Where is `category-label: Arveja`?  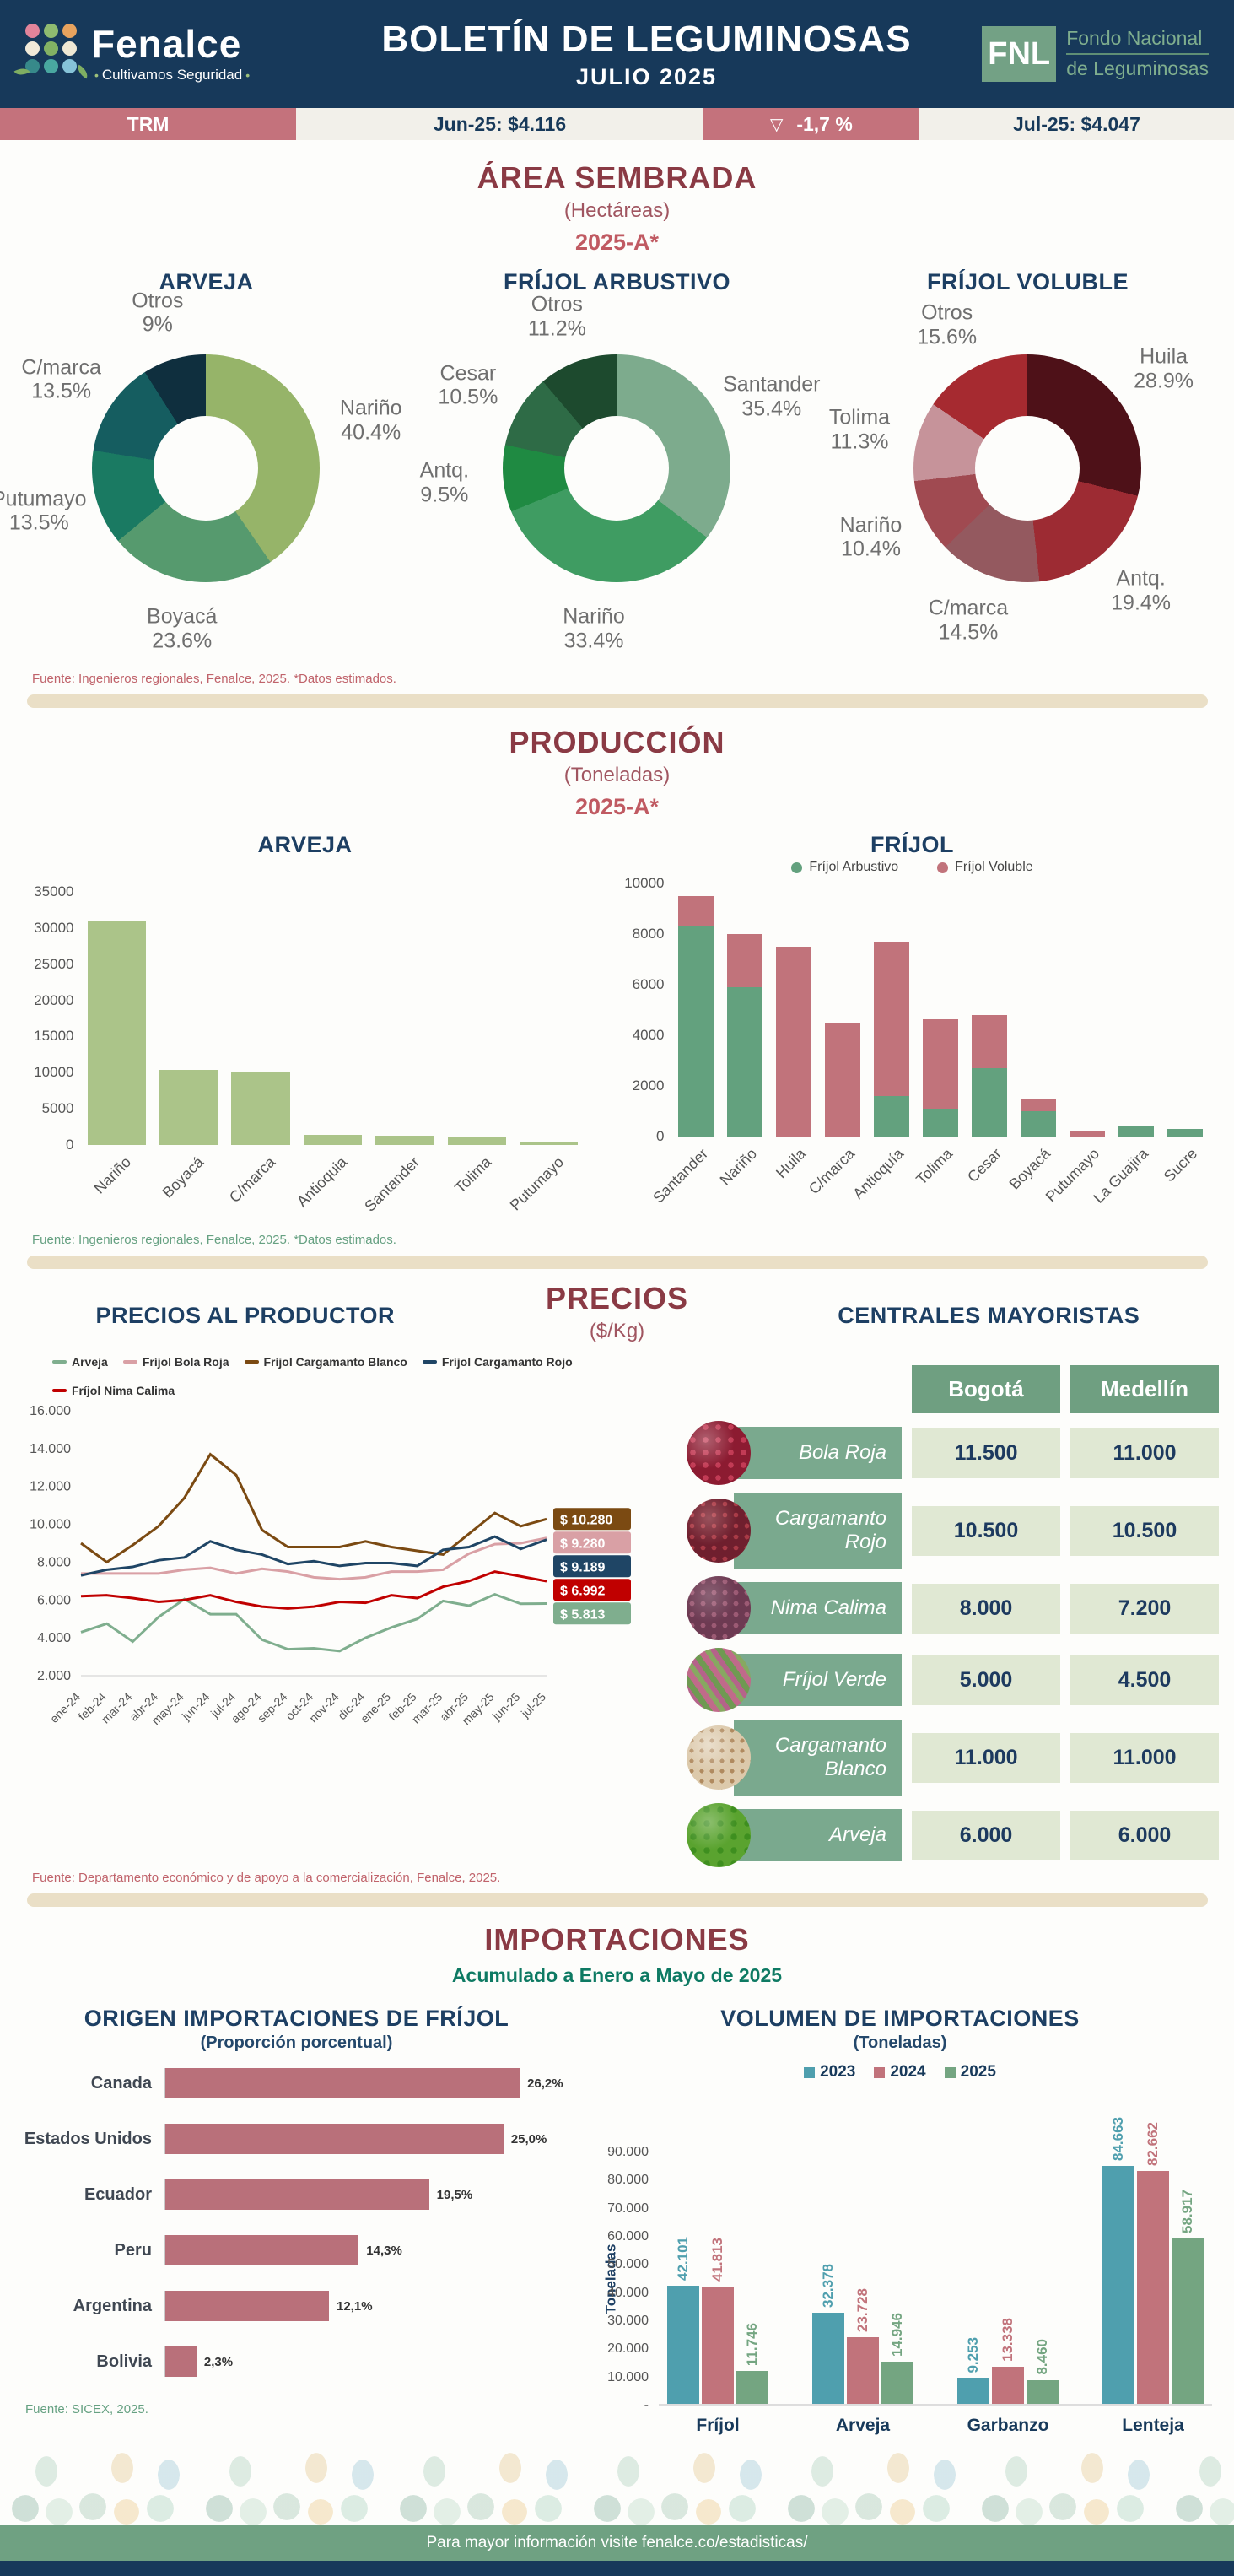 category-label: Arveja is located at coordinates (863, 2426).